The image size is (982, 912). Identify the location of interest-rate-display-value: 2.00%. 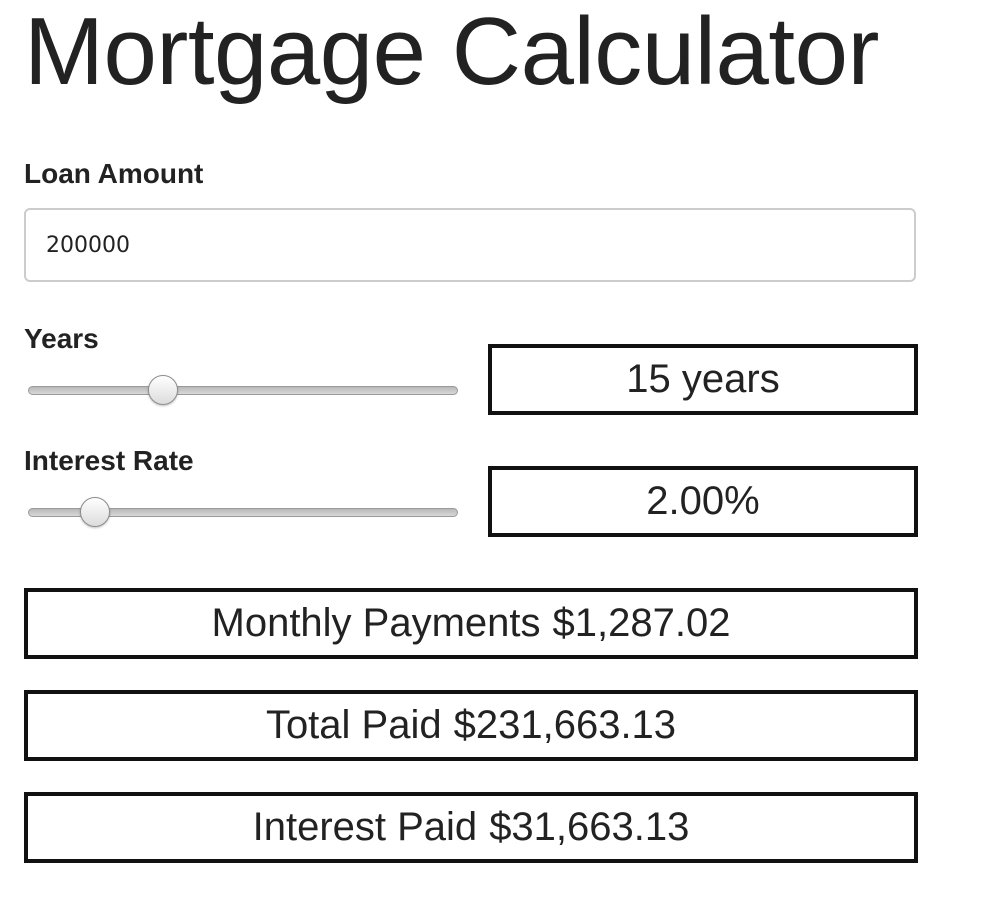
(703, 501).